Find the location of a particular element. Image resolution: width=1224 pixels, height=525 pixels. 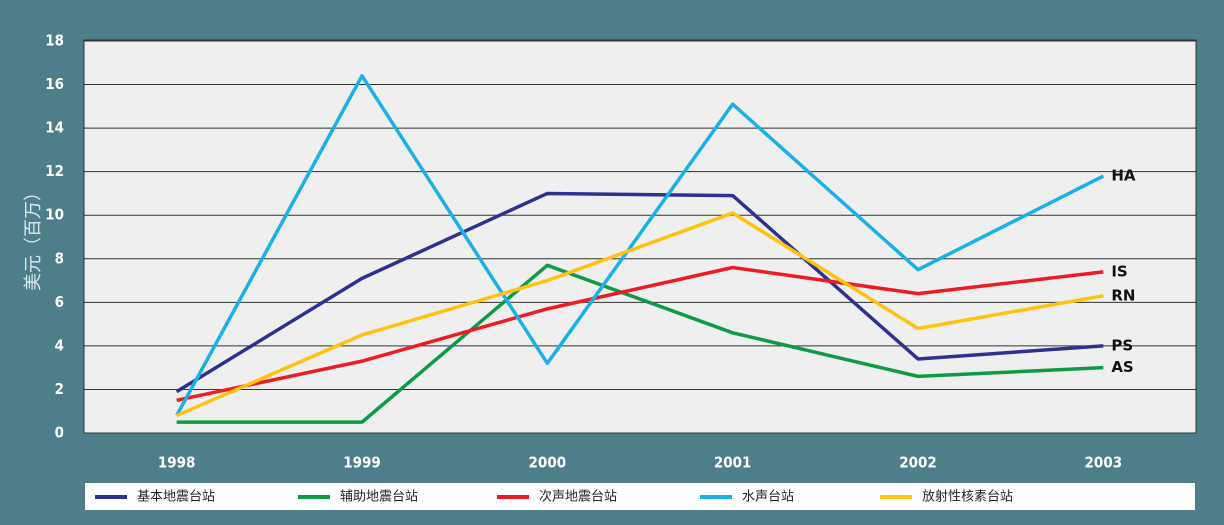

legend-label: 水声台站 is located at coordinates (768, 497).